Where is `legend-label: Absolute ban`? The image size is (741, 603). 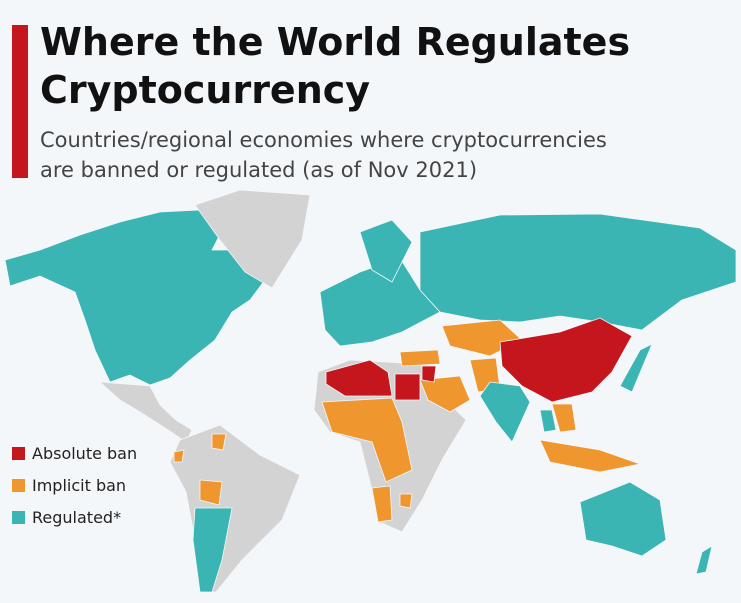 legend-label: Absolute ban is located at coordinates (84, 453).